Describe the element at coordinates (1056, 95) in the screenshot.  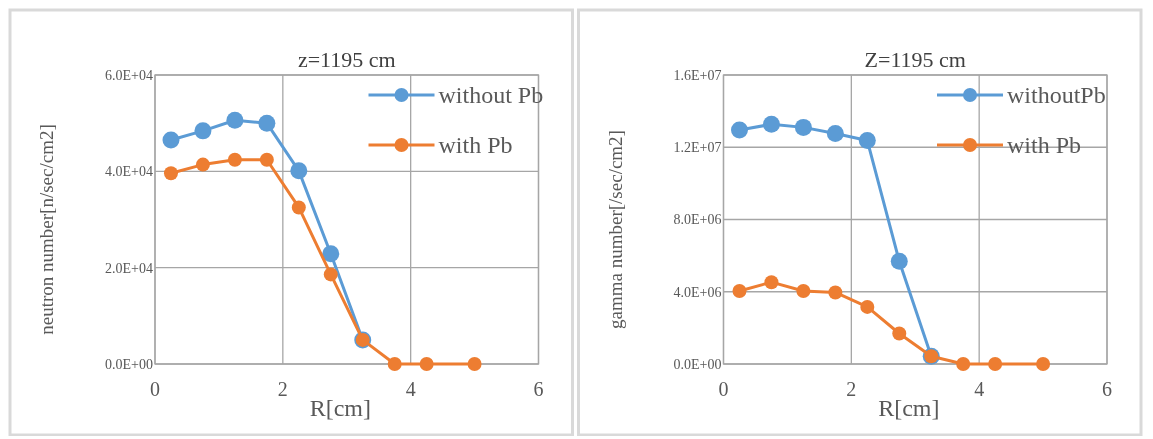
I see `legend-label: withoutPb` at that location.